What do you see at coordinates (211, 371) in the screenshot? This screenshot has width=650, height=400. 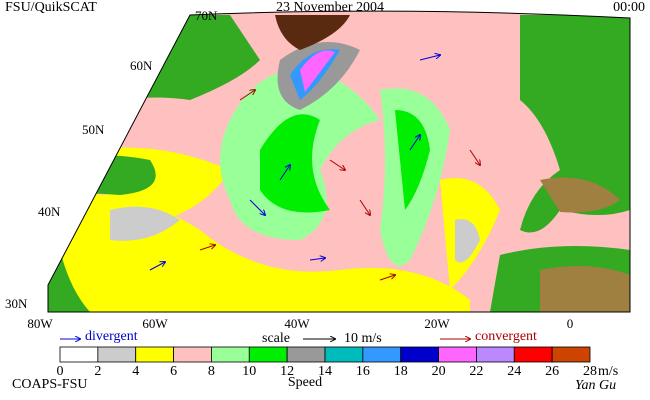 I see `colorbar-tick-label: 8` at bounding box center [211, 371].